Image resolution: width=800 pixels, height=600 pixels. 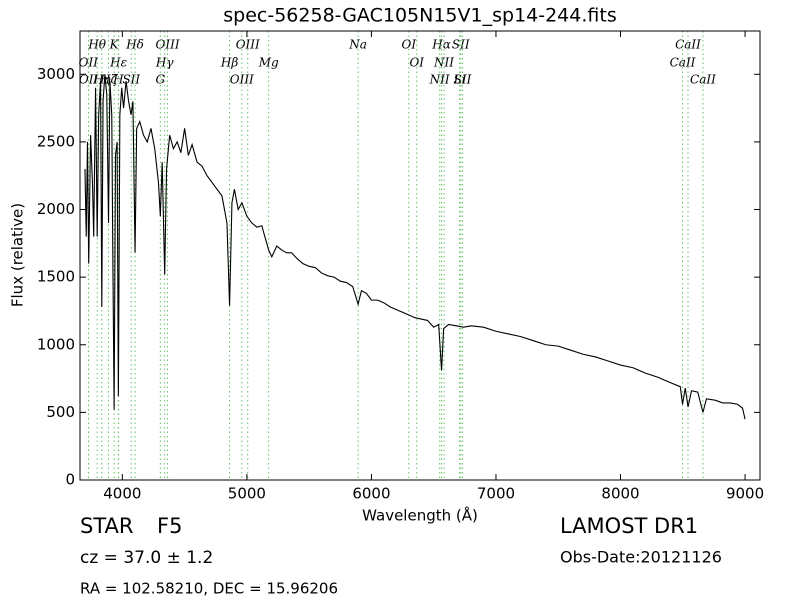 What do you see at coordinates (629, 526) in the screenshot?
I see `survey-label: LAMOST DR1` at bounding box center [629, 526].